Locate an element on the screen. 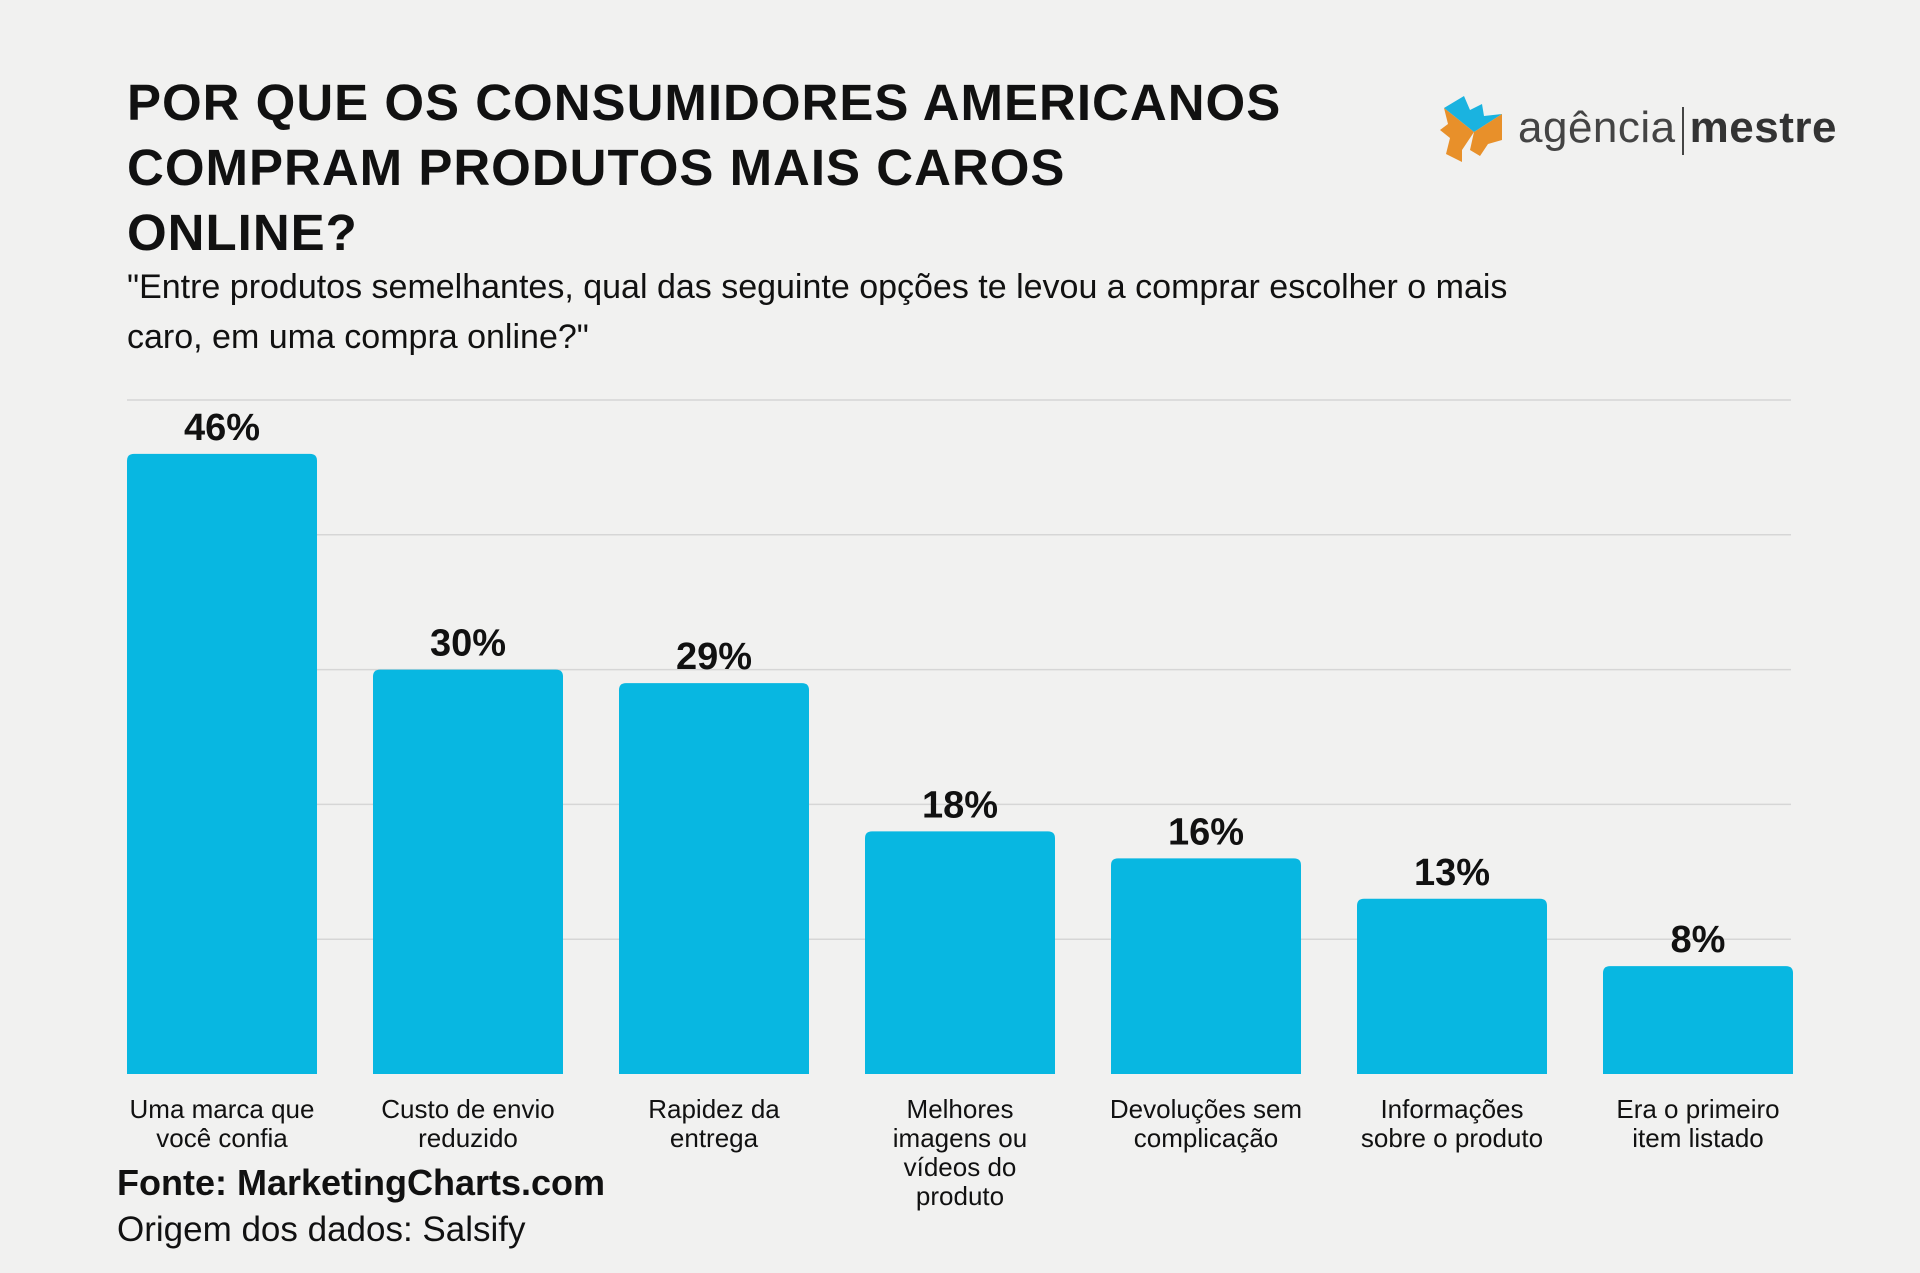  data-label: 16% is located at coordinates (1206, 832).